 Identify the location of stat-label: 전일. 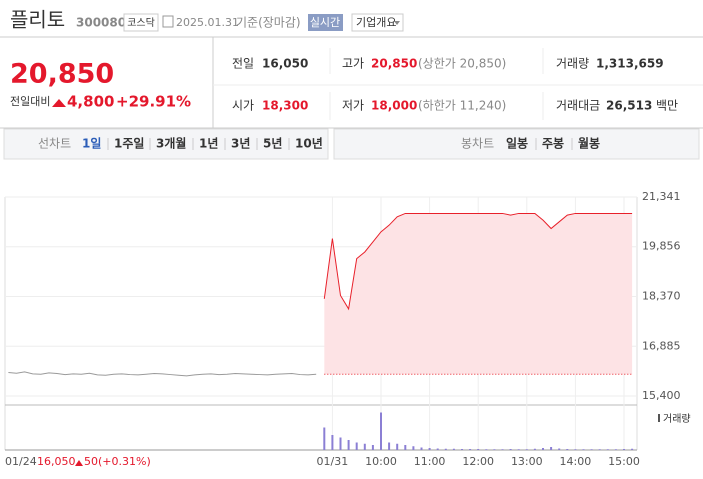
(243, 64).